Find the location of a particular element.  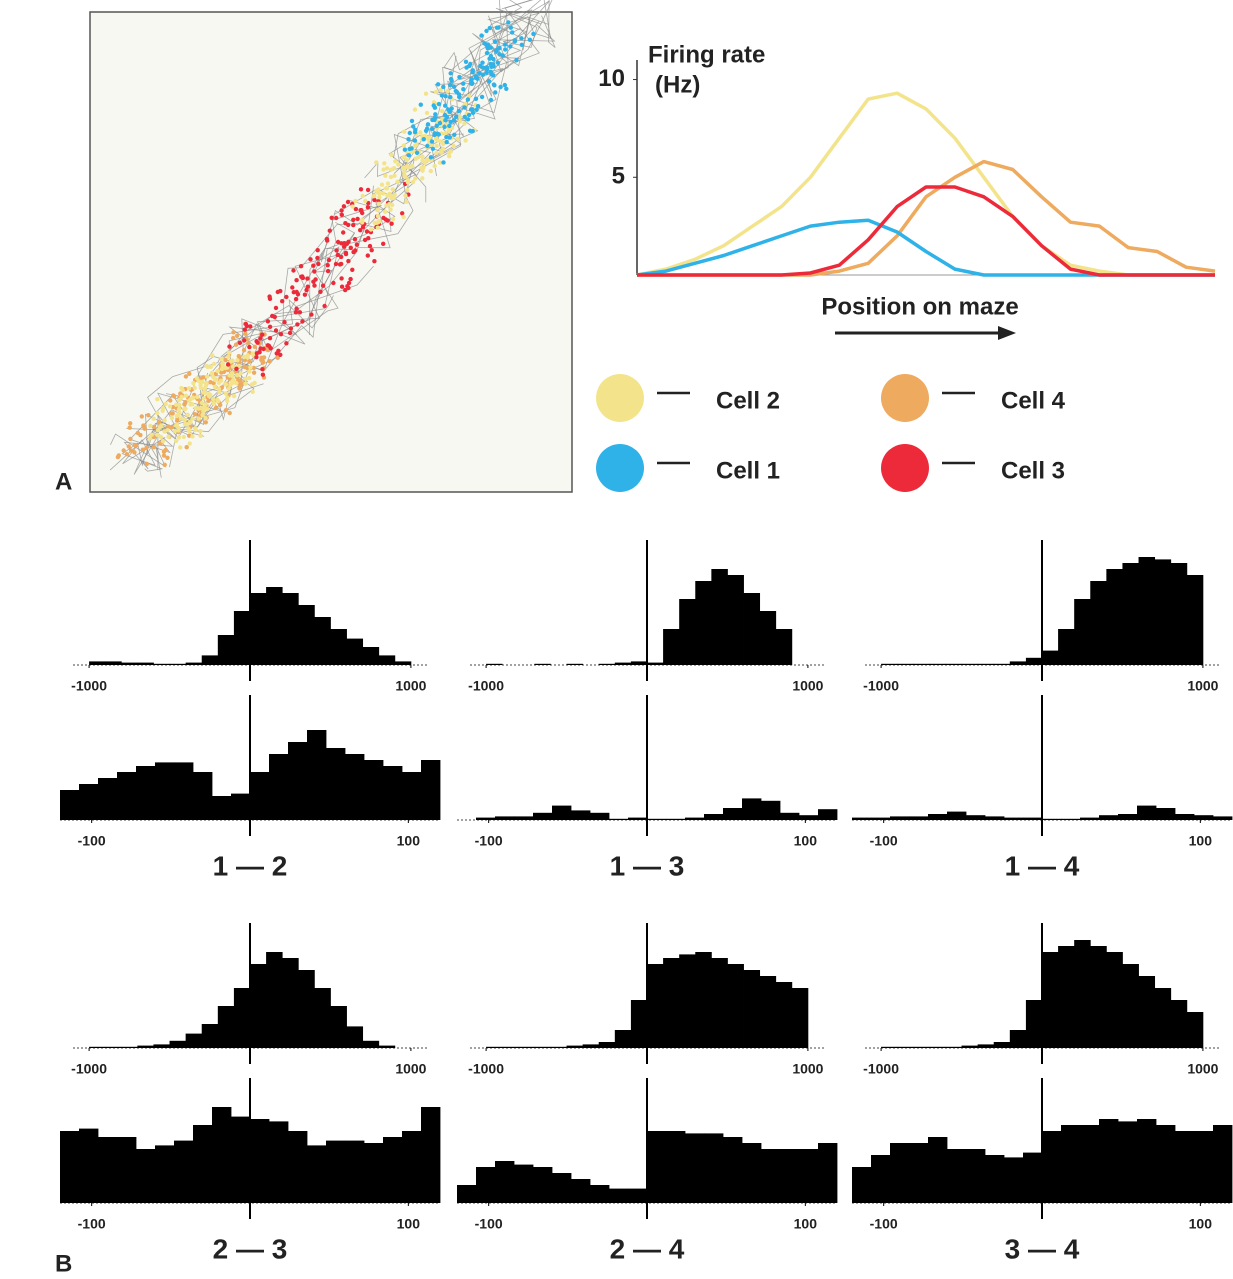

pair-label: 2 — 4 is located at coordinates (647, 1248).